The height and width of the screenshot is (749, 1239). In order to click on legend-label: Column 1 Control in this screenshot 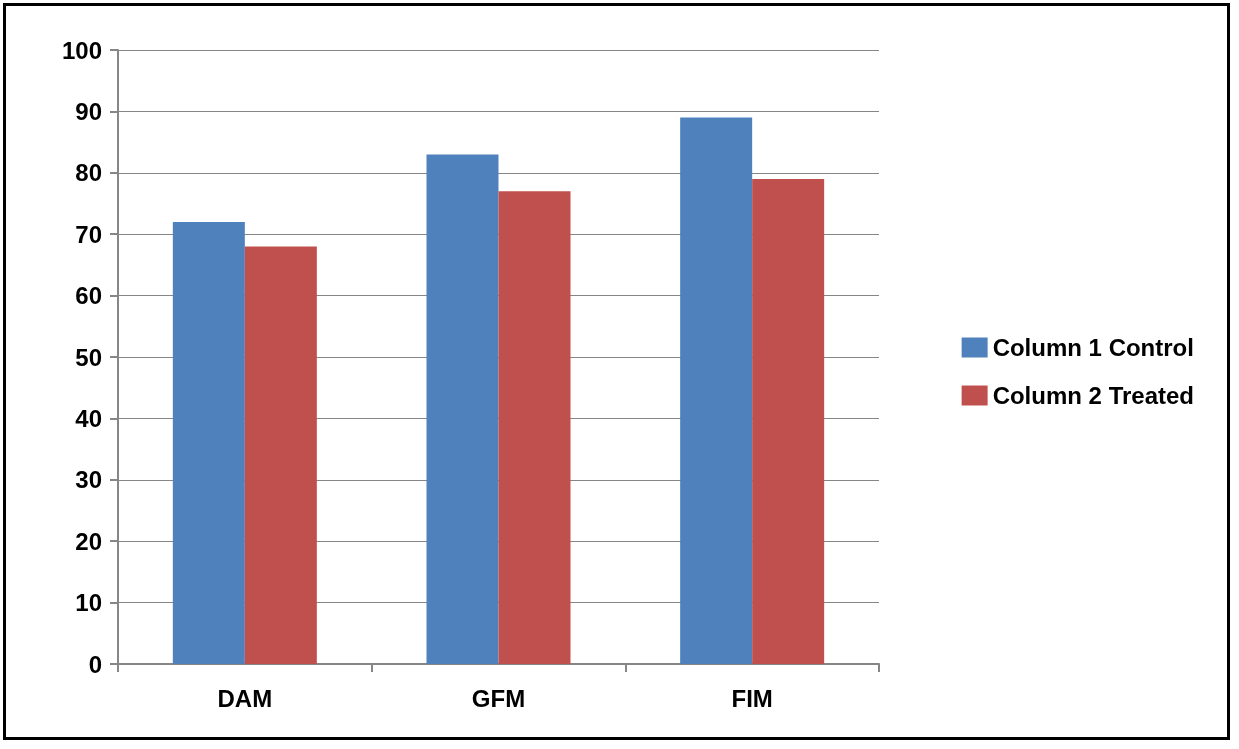, I will do `click(1093, 347)`.